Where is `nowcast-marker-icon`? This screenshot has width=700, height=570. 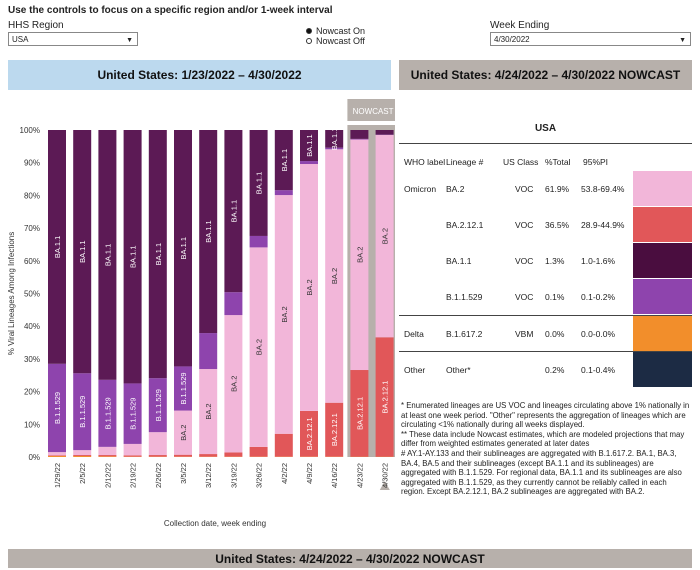 nowcast-marker-icon is located at coordinates (384, 485).